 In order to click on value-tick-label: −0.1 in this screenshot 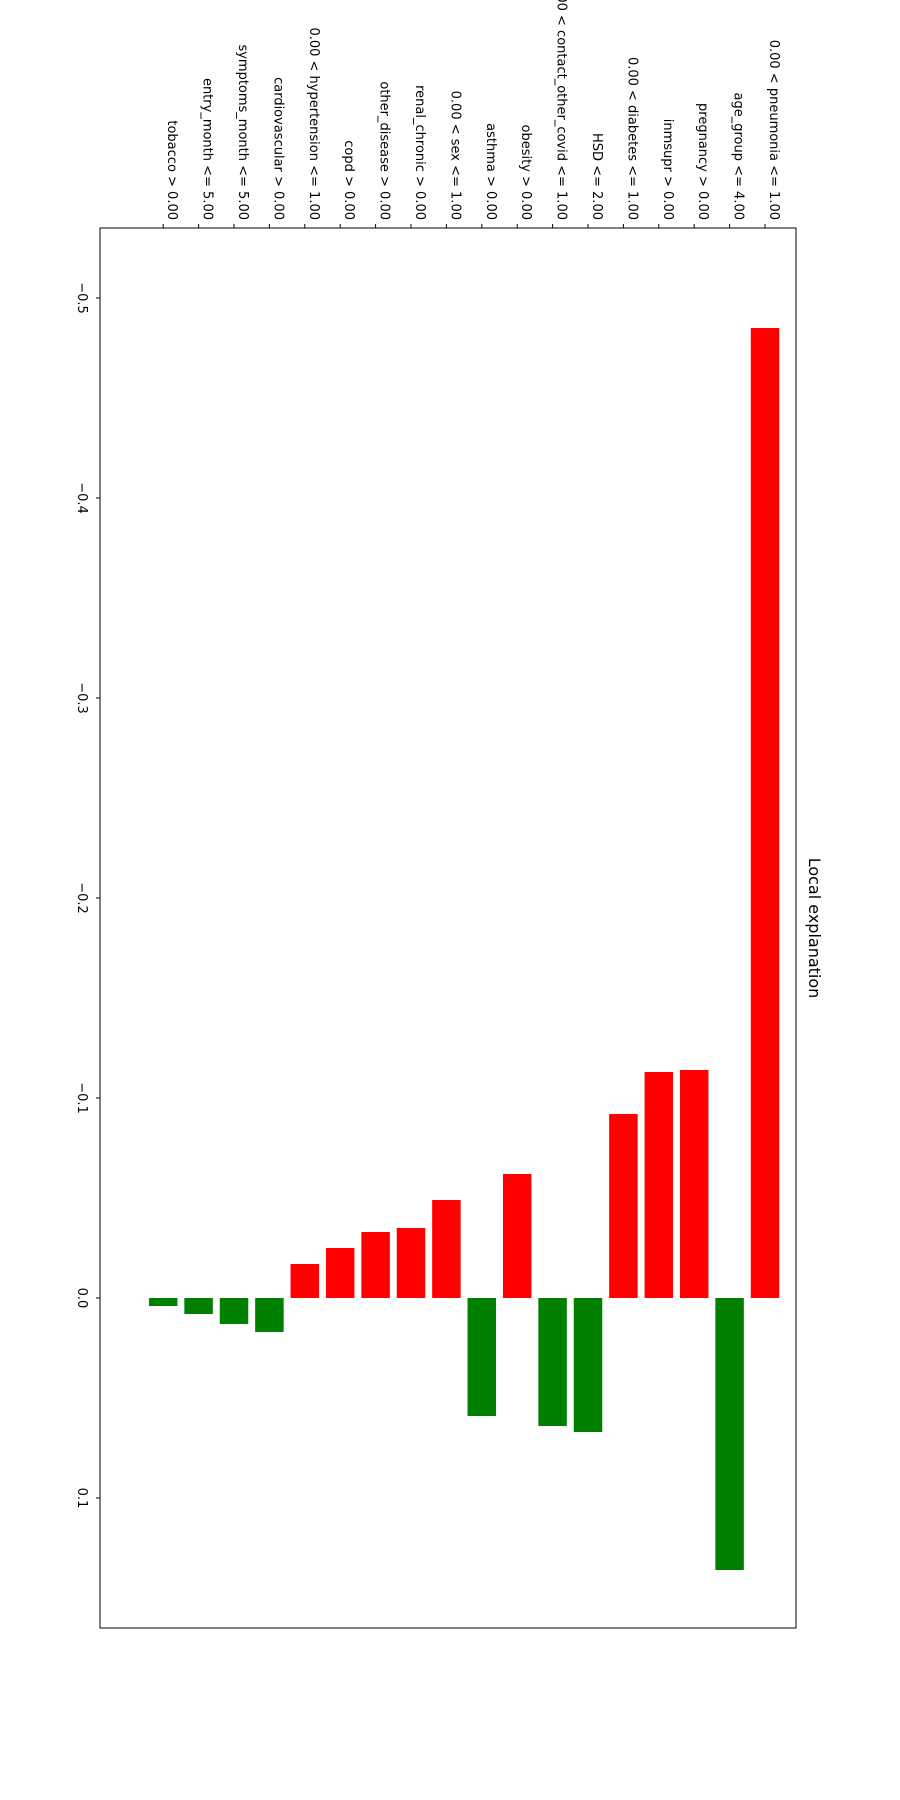, I will do `click(81, 1098)`.